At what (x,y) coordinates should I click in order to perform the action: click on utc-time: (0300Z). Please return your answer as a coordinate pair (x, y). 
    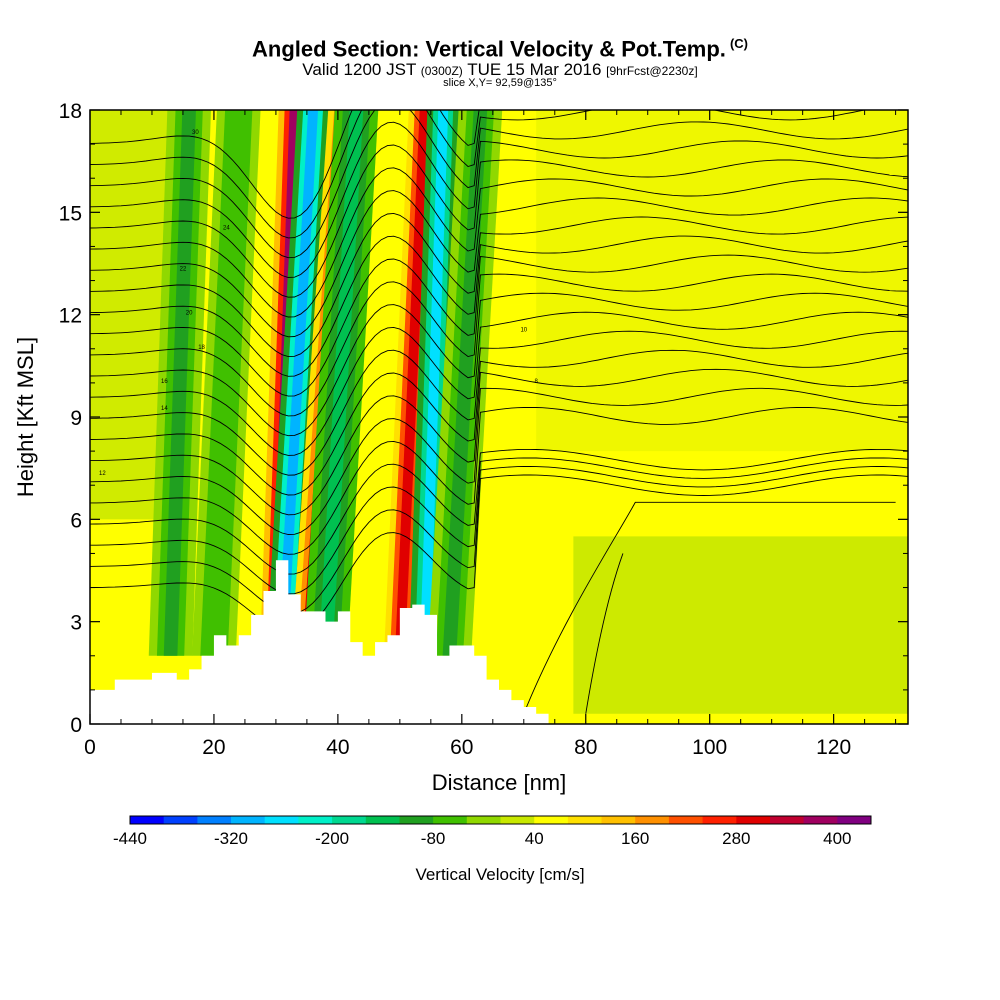
    Looking at the image, I should click on (441, 71).